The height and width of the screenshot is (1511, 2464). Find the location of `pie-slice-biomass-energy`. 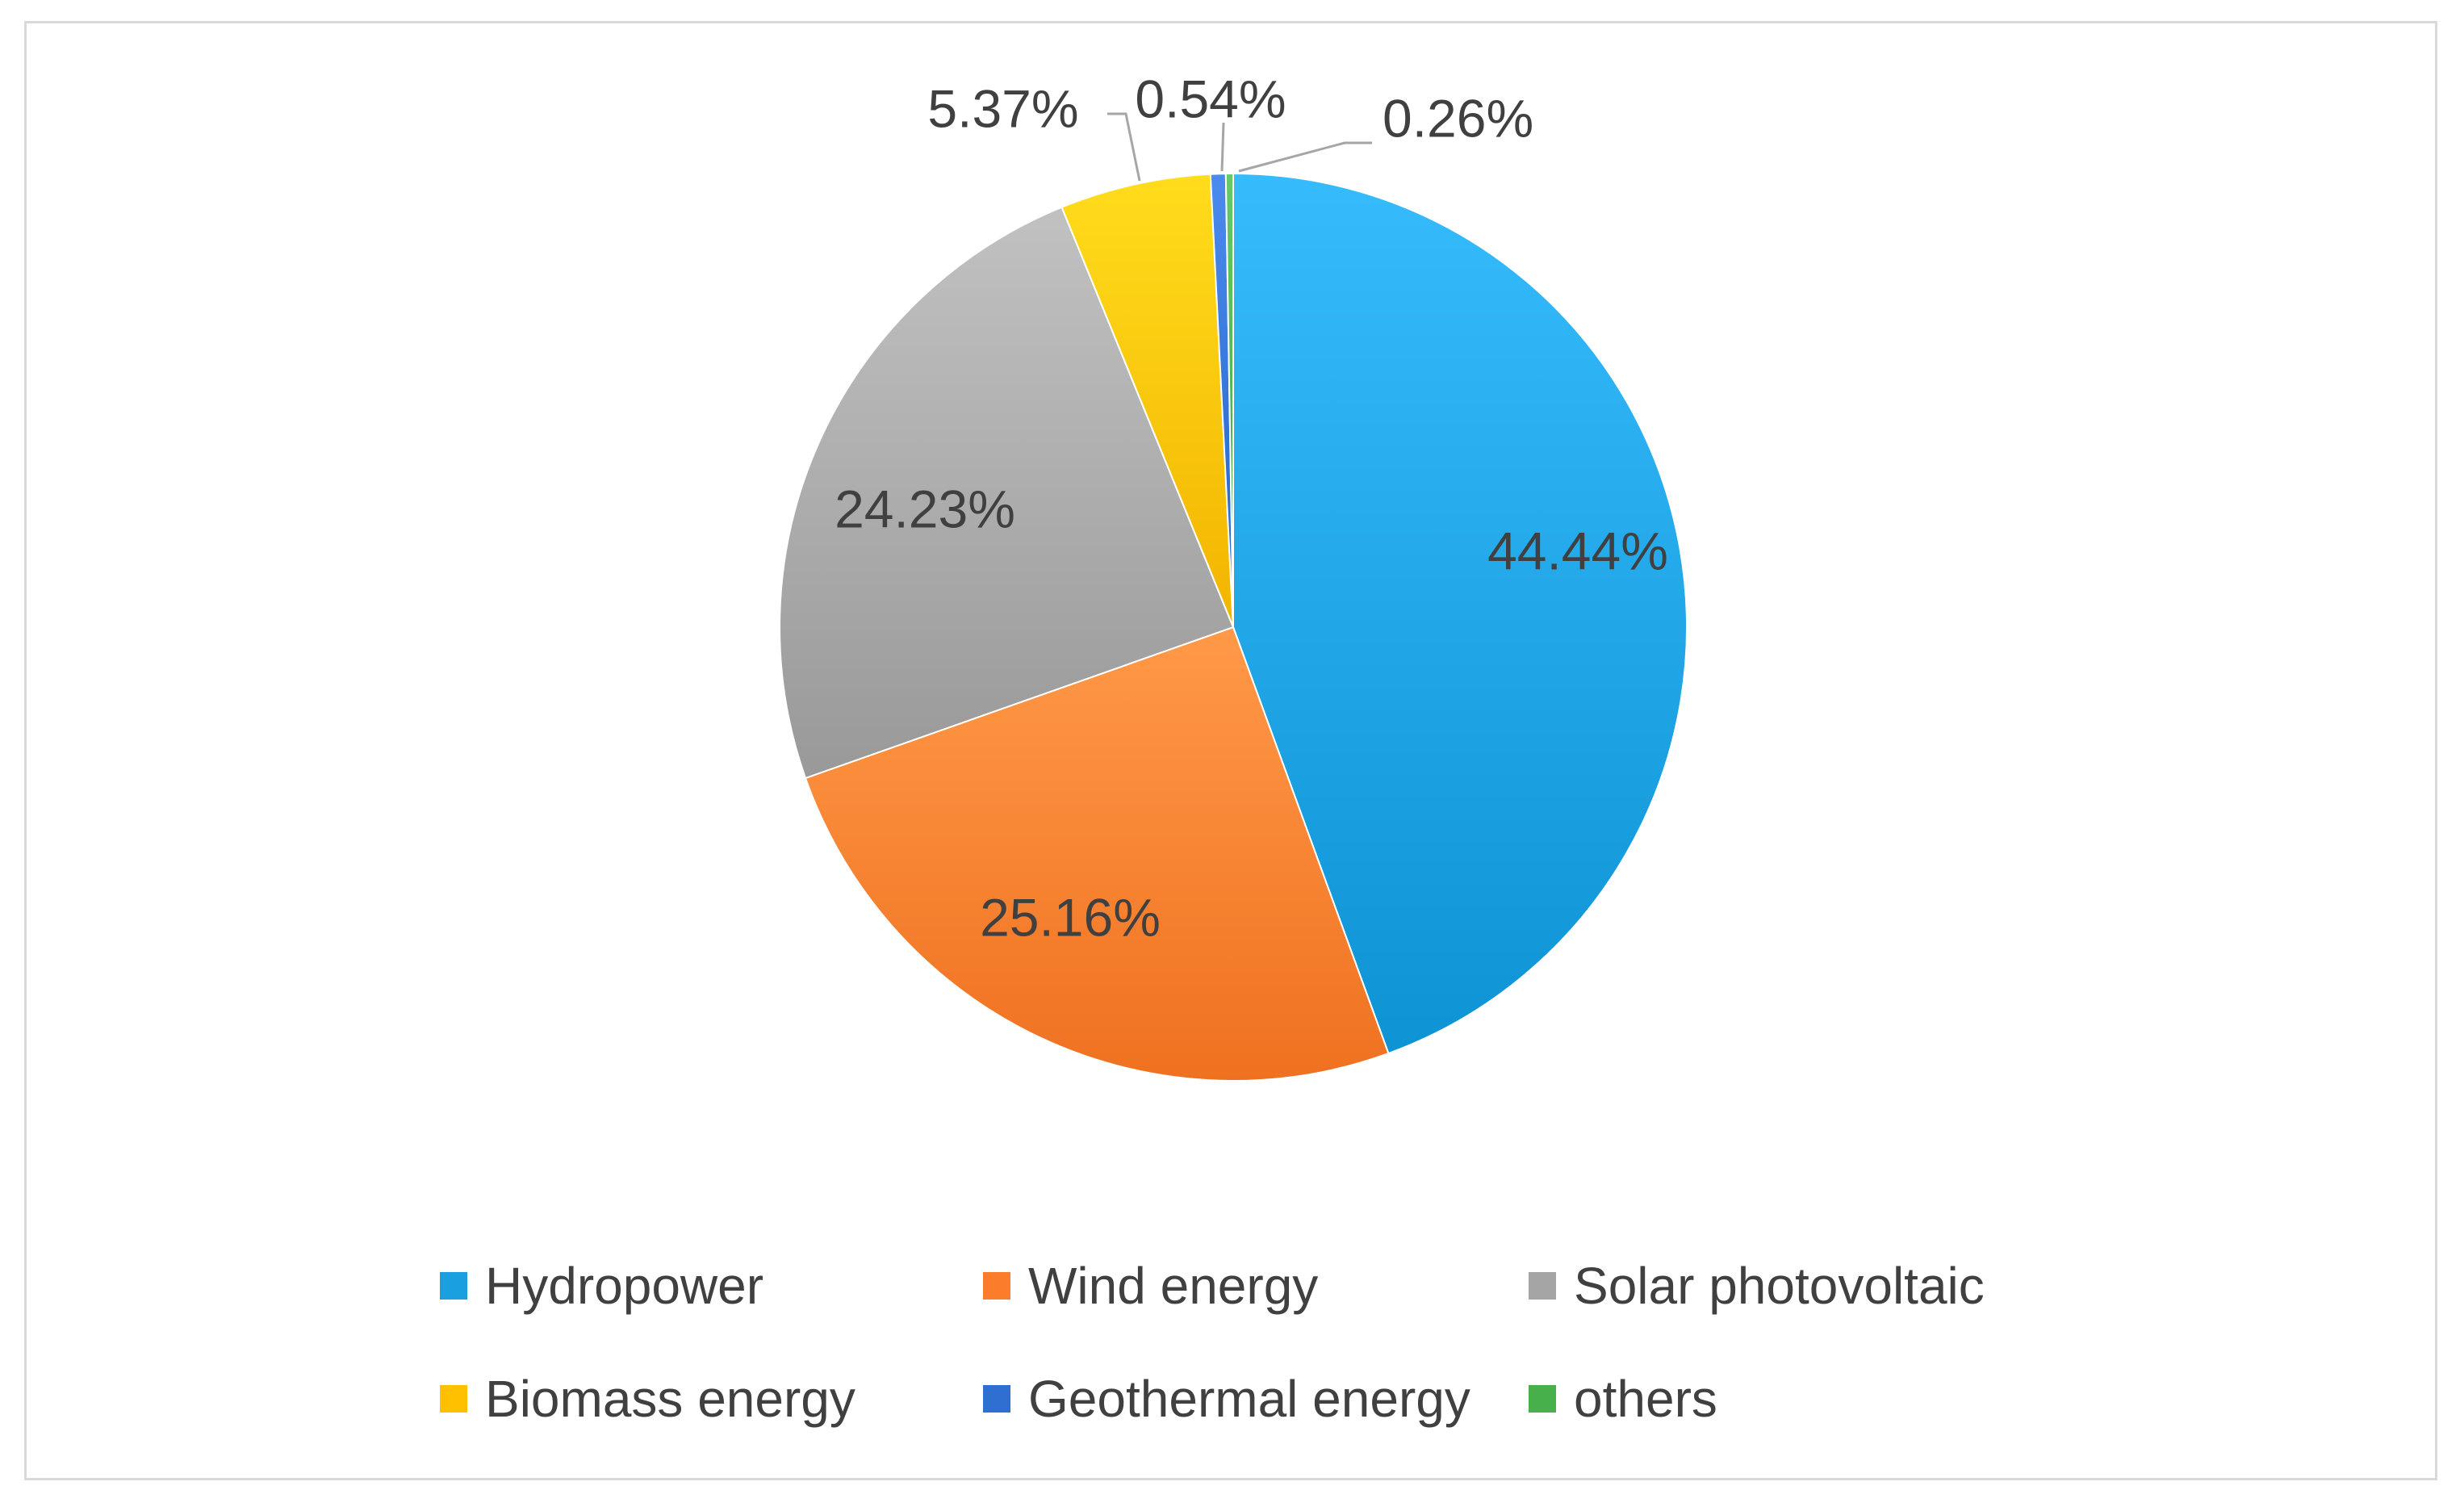

pie-slice-biomass-energy is located at coordinates (1147, 400).